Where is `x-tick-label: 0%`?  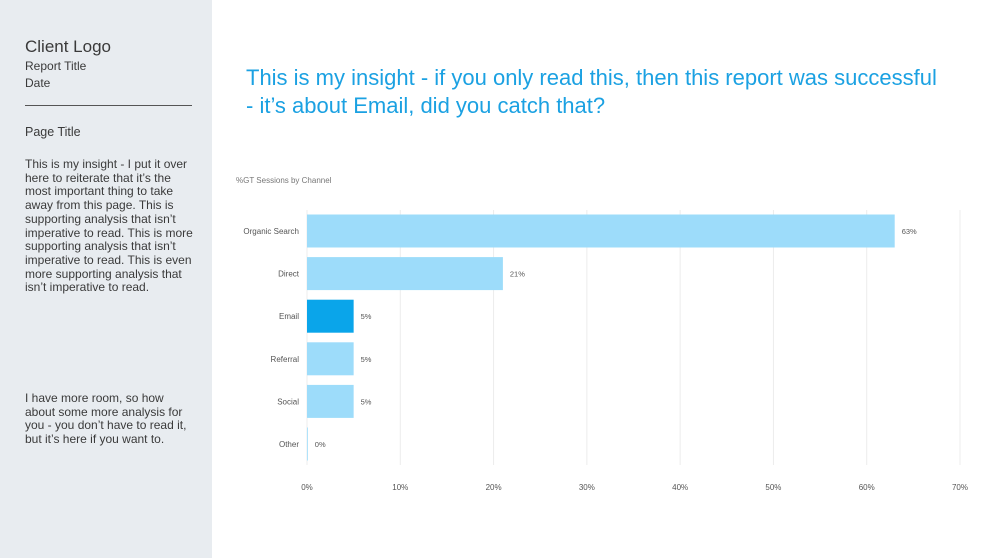
x-tick-label: 0% is located at coordinates (307, 487).